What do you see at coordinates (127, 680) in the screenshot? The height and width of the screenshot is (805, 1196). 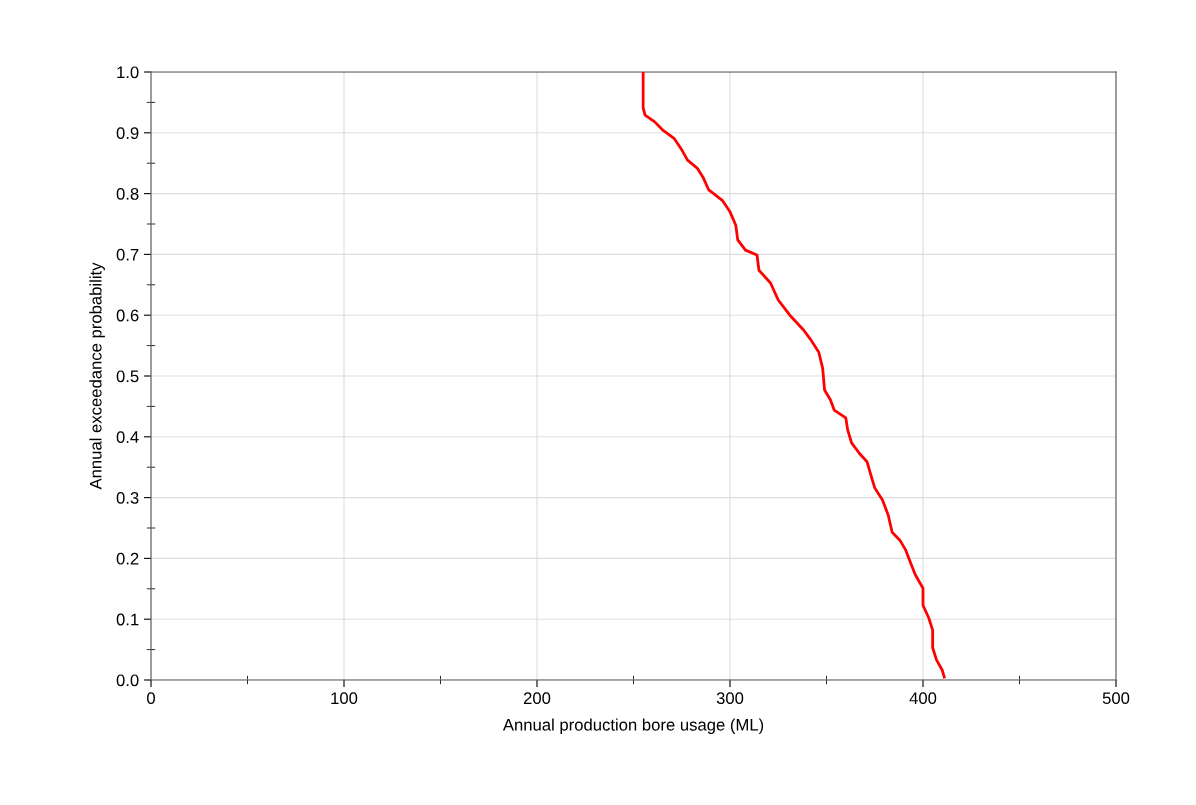 I see `y-tick-label: 0.0` at bounding box center [127, 680].